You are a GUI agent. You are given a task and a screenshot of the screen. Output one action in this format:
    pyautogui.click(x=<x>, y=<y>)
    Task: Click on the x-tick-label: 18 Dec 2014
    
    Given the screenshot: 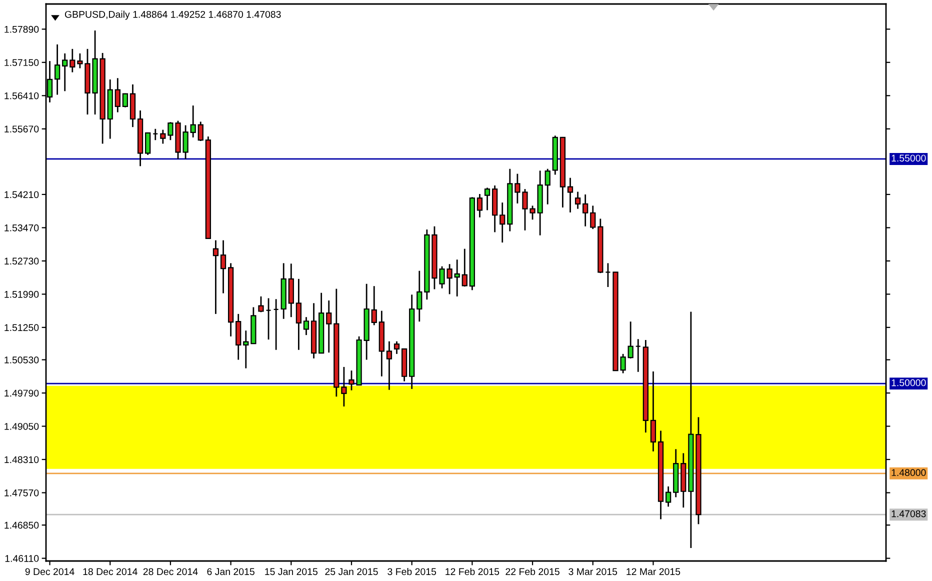 What is the action you would take?
    pyautogui.click(x=110, y=572)
    